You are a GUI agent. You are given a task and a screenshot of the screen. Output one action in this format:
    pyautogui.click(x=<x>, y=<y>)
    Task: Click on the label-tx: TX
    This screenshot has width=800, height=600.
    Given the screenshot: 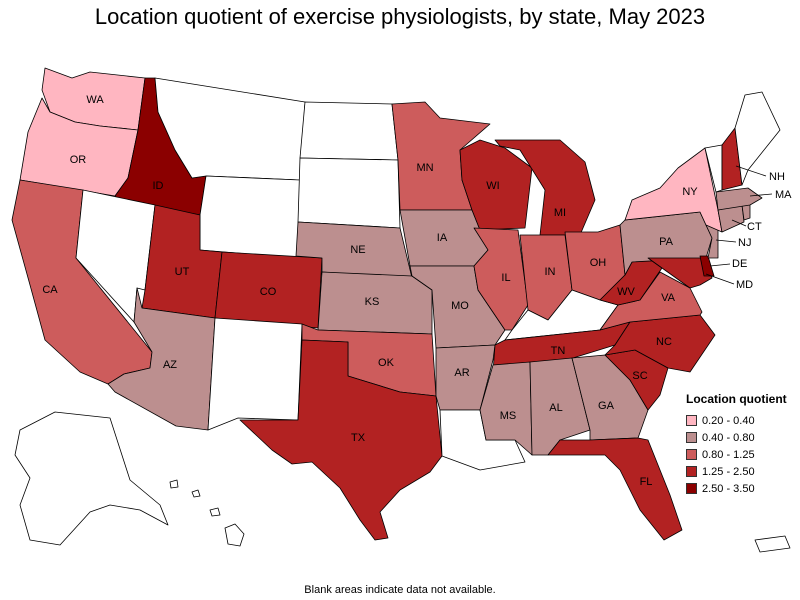 What is the action you would take?
    pyautogui.click(x=358, y=438)
    